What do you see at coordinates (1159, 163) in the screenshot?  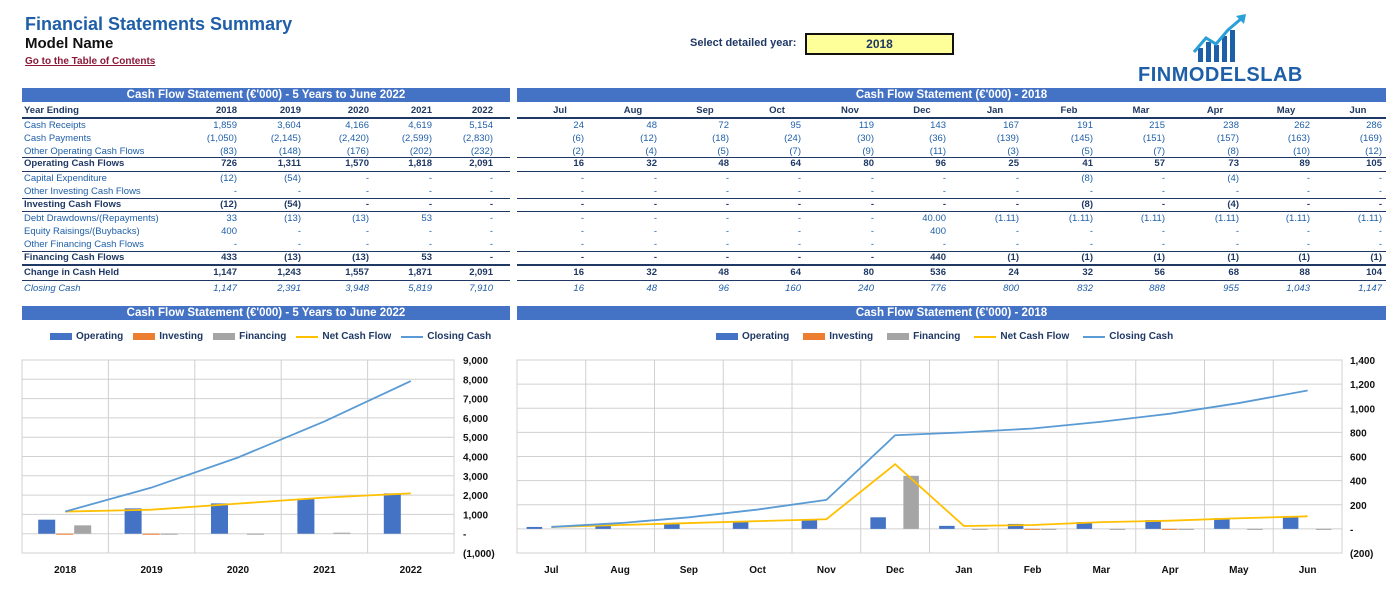 I see `table-cell: 57` at bounding box center [1159, 163].